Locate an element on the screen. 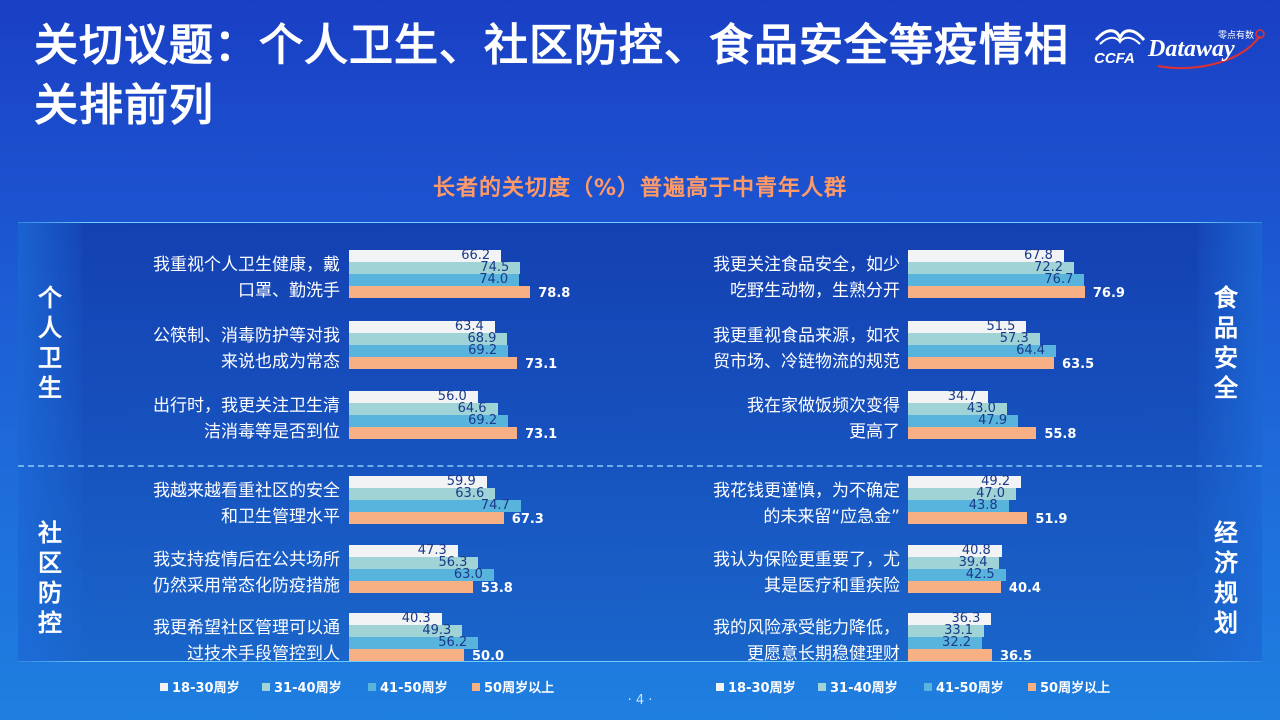 This screenshot has height=720, width=1280. left-row-label: 出行时，我更关注卫生清 洁消毒等是否到位 is located at coordinates (230, 419).